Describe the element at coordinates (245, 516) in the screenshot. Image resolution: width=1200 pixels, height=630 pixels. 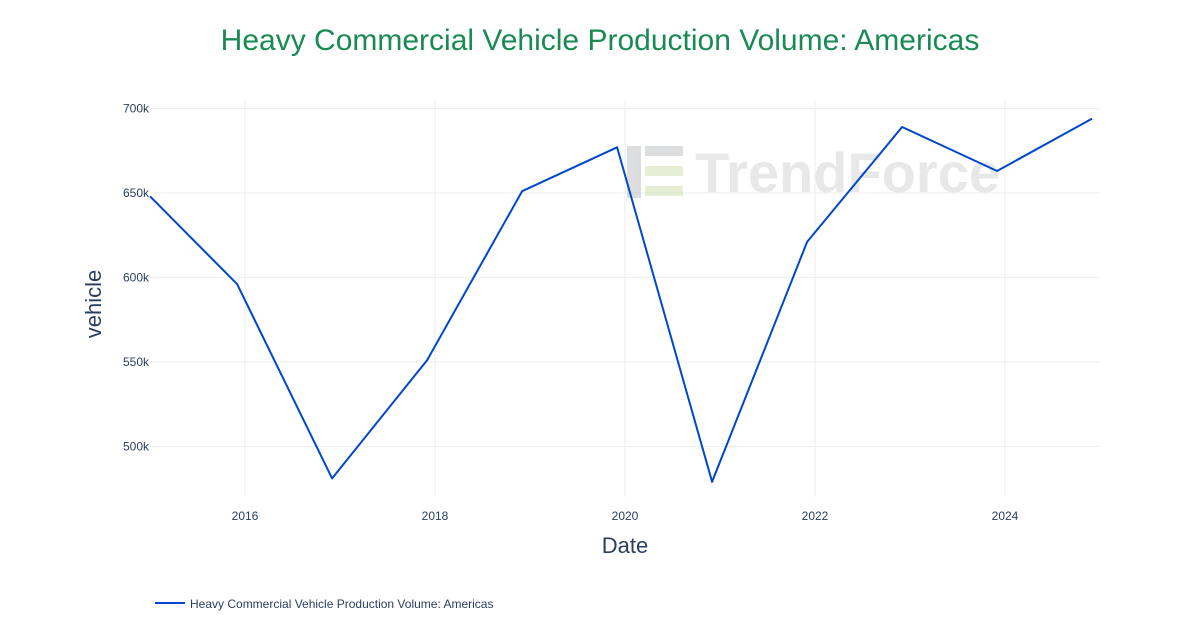
I see `x-tick-label: 2016` at that location.